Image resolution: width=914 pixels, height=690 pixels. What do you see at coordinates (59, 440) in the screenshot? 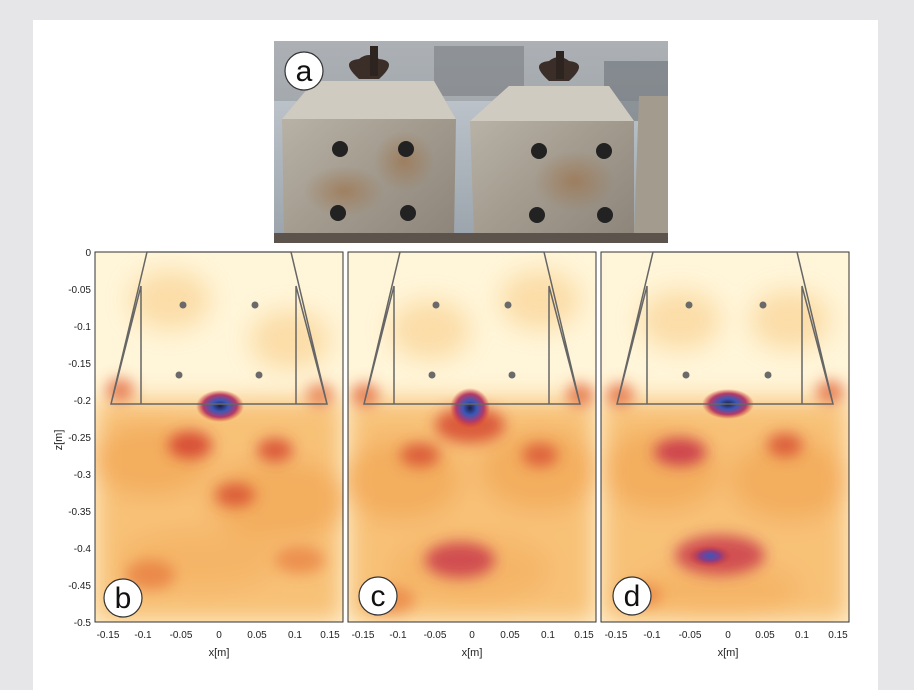
I see `y-axis-label: z[m]` at bounding box center [59, 440].